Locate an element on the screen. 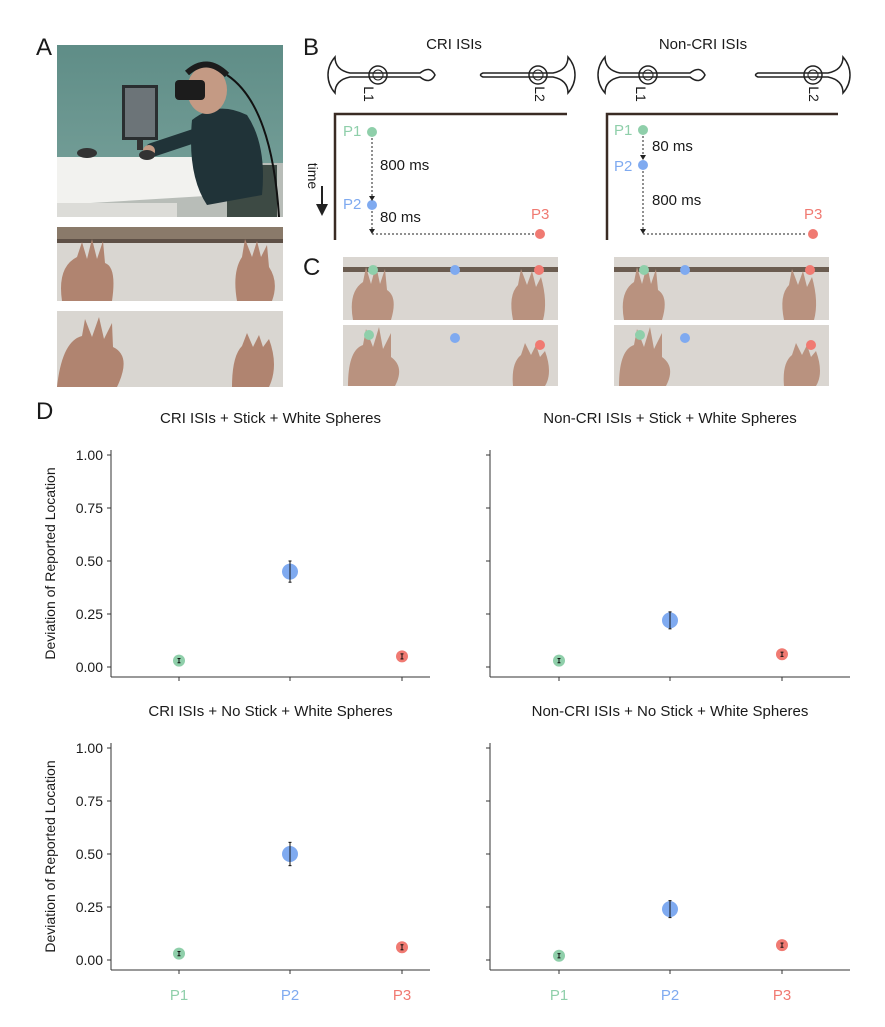  stimulus-frame-cri-nostick is located at coordinates (450, 355).